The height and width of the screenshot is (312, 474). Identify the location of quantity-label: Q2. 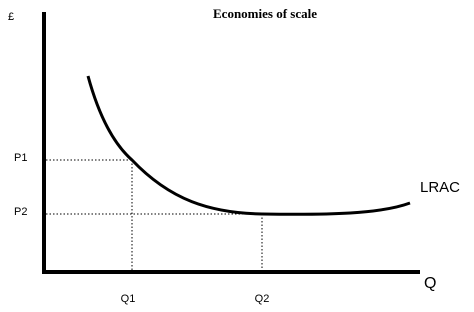
(262, 299).